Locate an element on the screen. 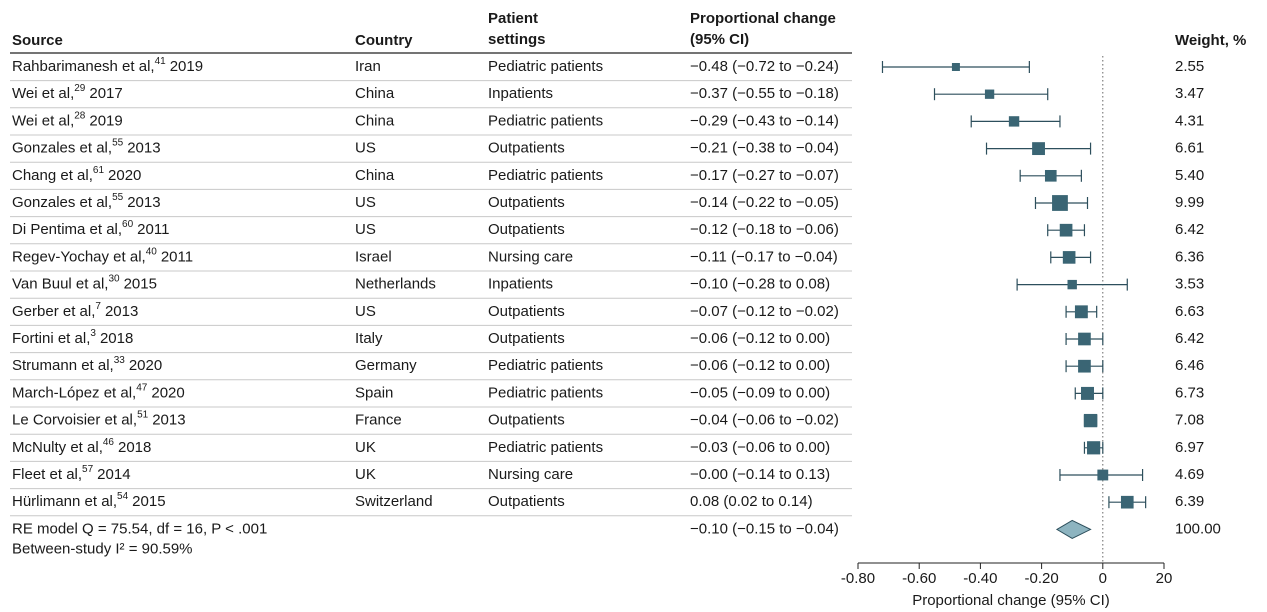 The image size is (1267, 612). ci-label: −0.07 (−0.12 to −0.02) is located at coordinates (764, 311).